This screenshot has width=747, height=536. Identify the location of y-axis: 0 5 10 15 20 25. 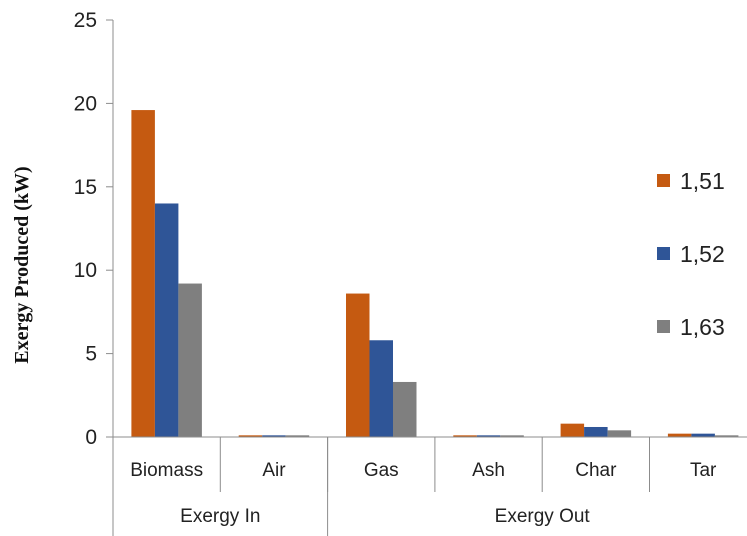
(94, 229).